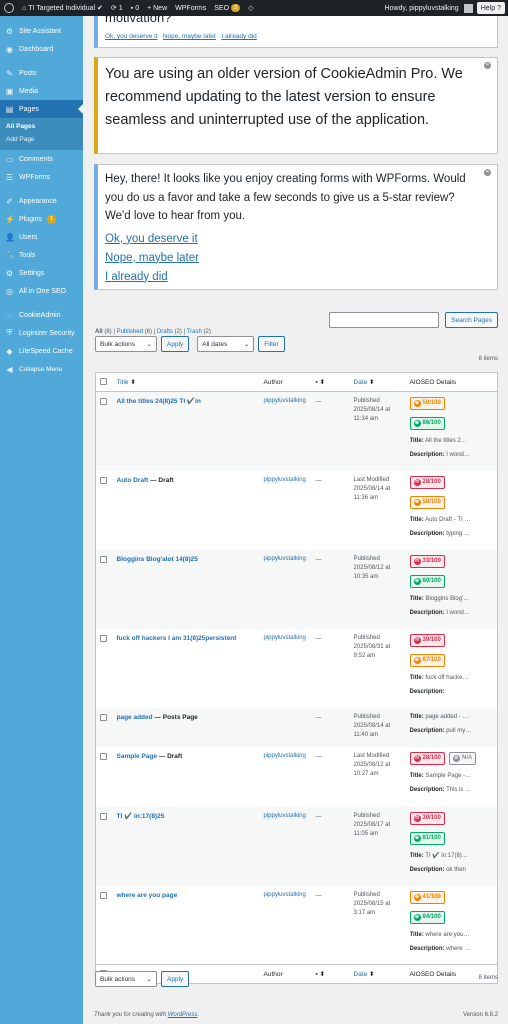 The width and height of the screenshot is (508, 1024). I want to click on sidebar-item-comments: ▭ Comments, so click(41, 159).